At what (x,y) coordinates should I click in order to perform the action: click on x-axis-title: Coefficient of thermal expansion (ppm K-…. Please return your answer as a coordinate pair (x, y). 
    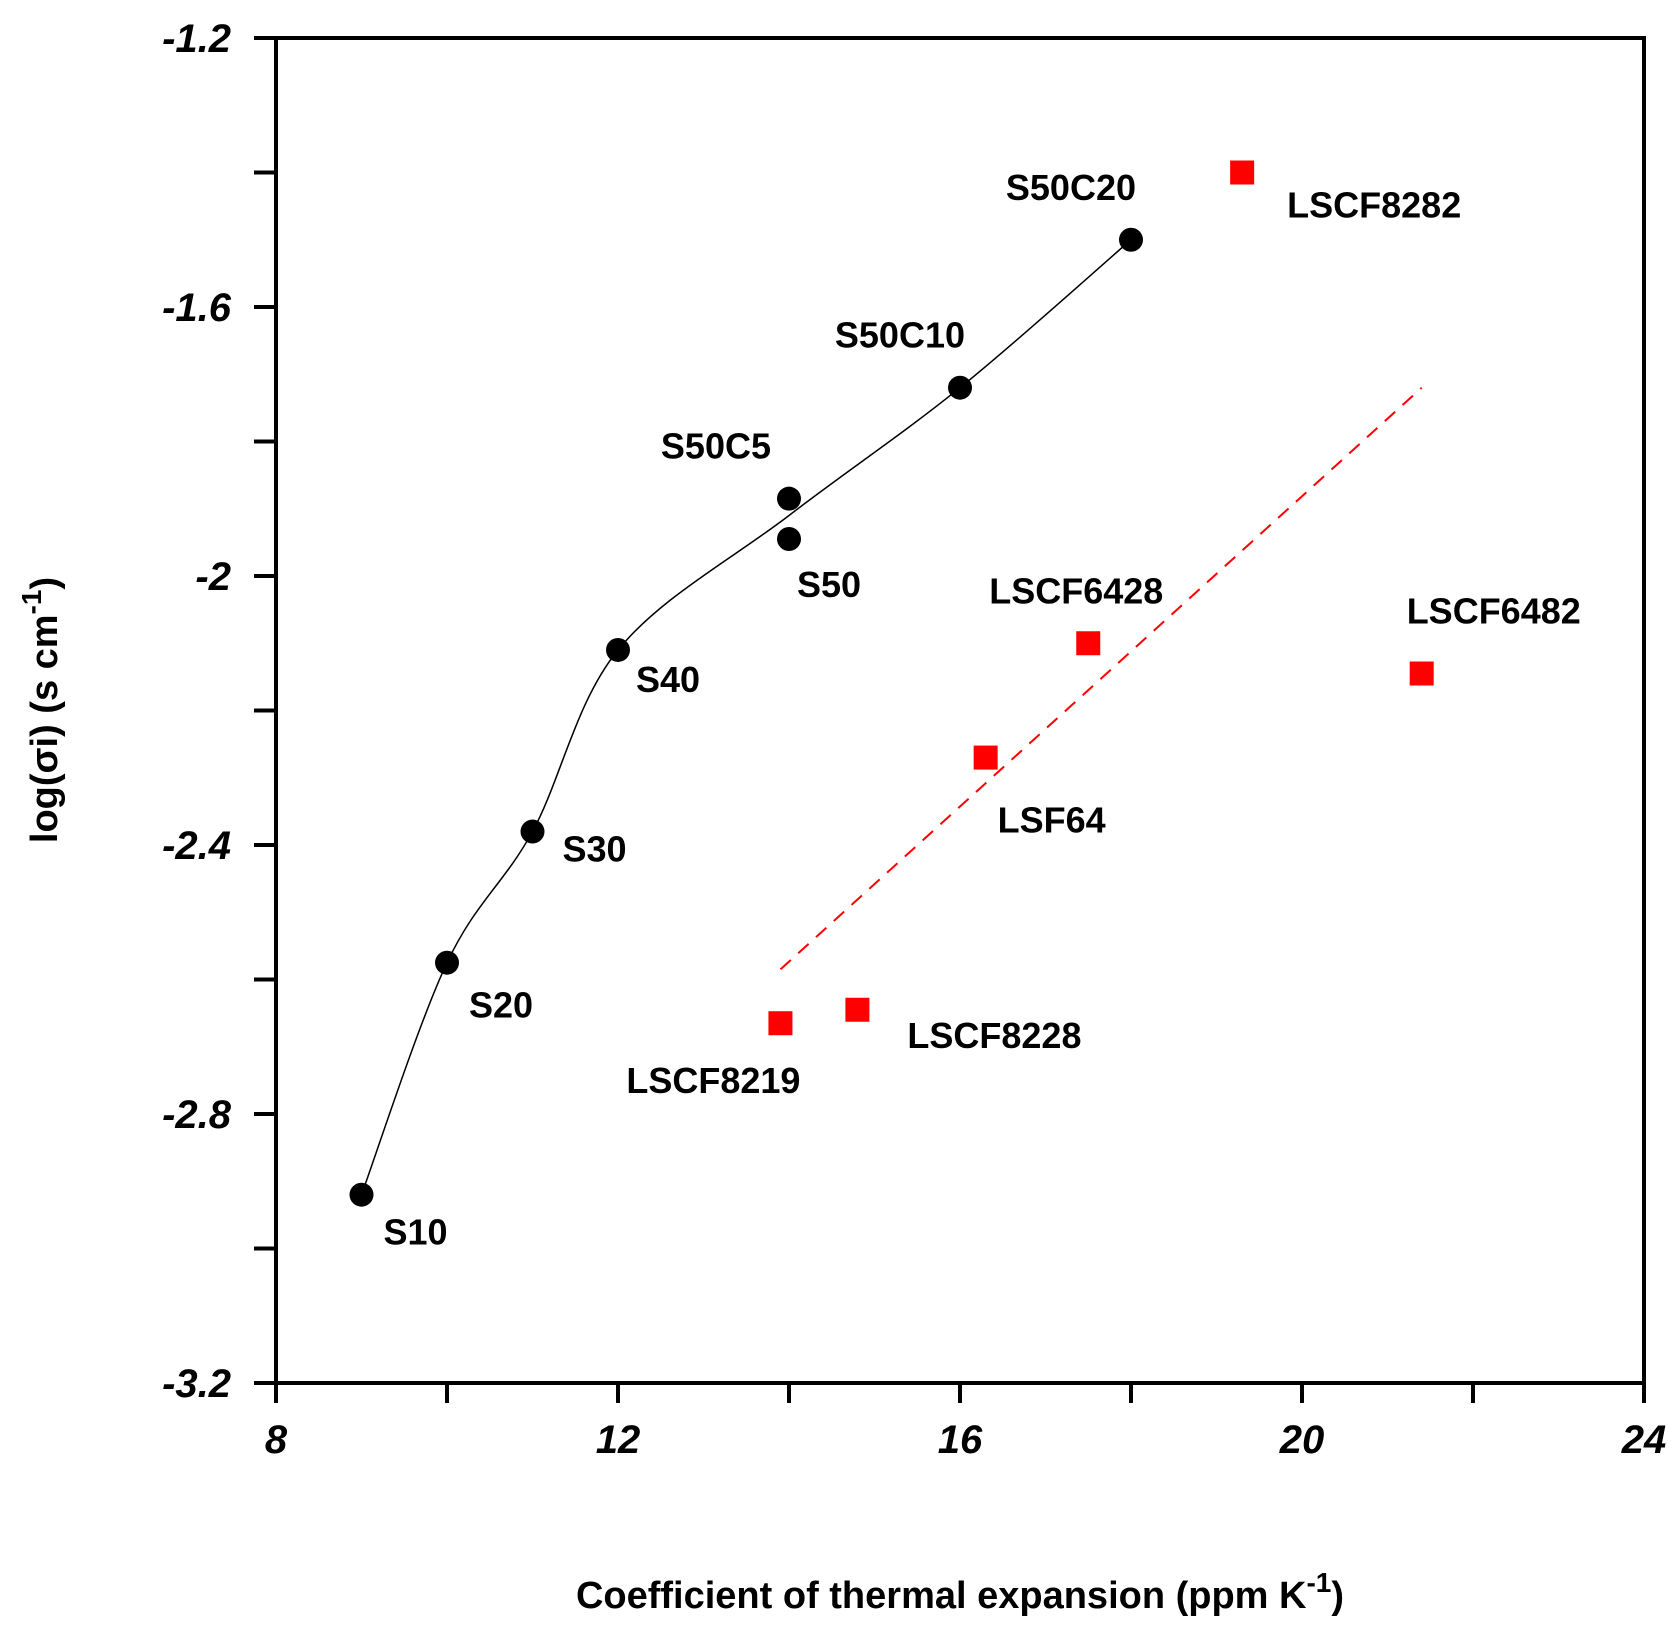
    Looking at the image, I should click on (960, 1592).